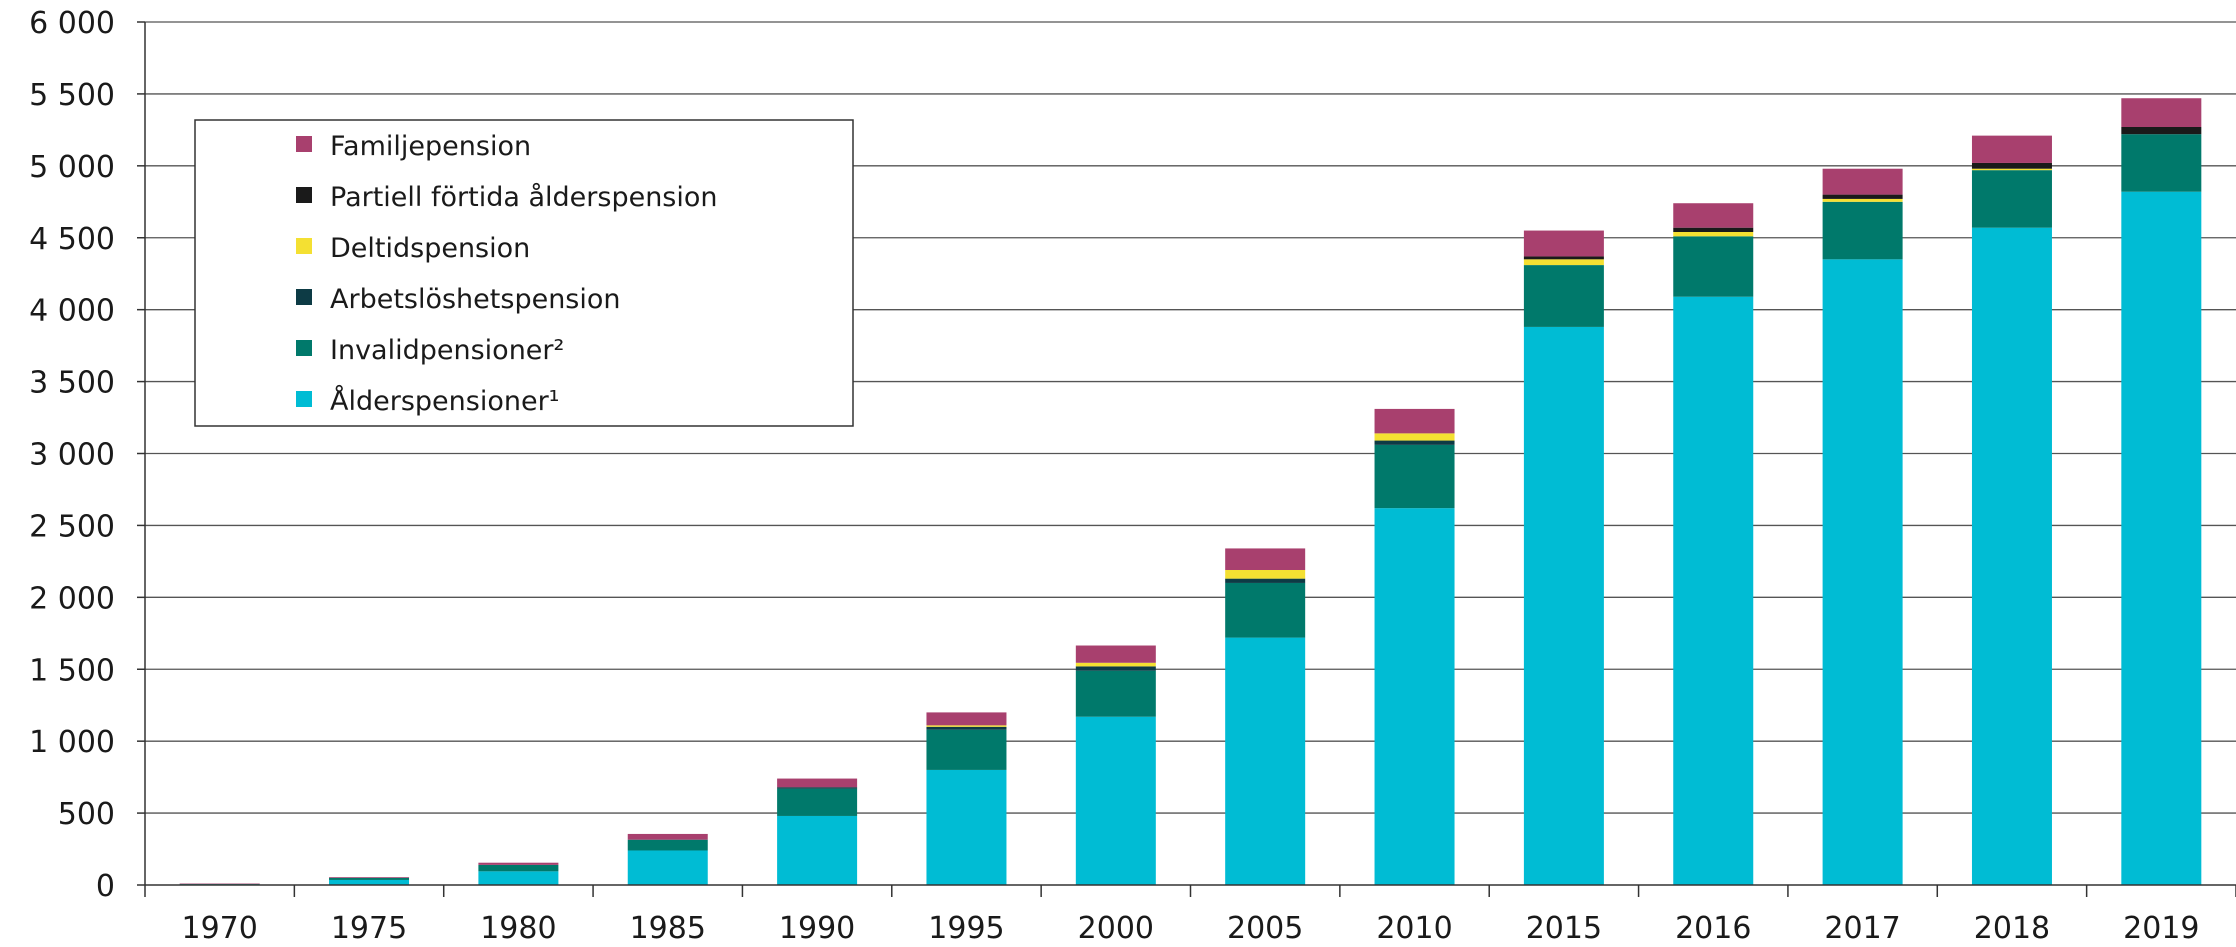  I want to click on x-tick-label: 1990, so click(817, 928).